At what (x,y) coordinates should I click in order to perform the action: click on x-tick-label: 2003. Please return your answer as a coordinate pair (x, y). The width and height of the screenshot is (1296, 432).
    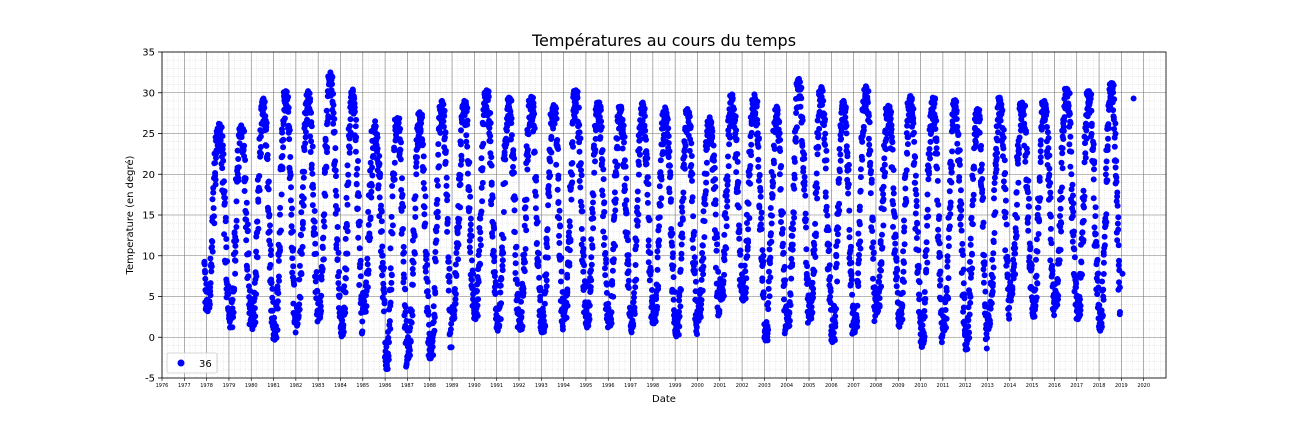
    Looking at the image, I should click on (764, 386).